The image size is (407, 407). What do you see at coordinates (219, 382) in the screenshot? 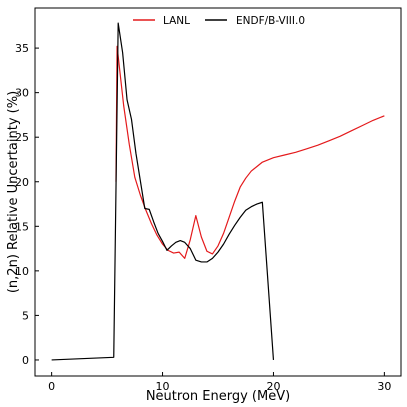
I see `x-axis: 0 10 20 30` at bounding box center [219, 382].